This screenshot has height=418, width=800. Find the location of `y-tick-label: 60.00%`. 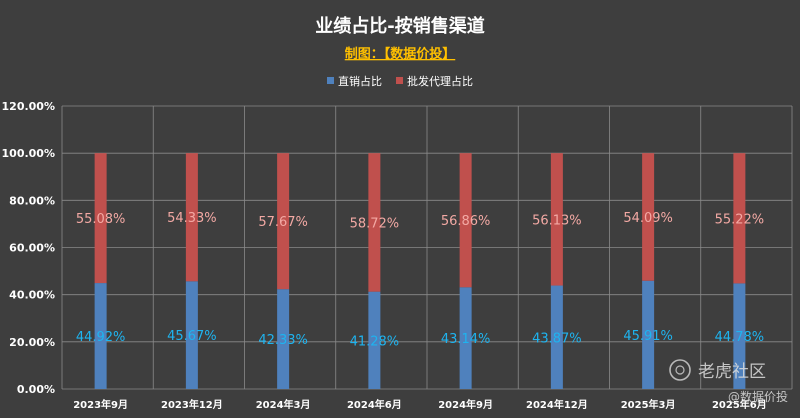

y-tick-label: 60.00% is located at coordinates (32, 248).